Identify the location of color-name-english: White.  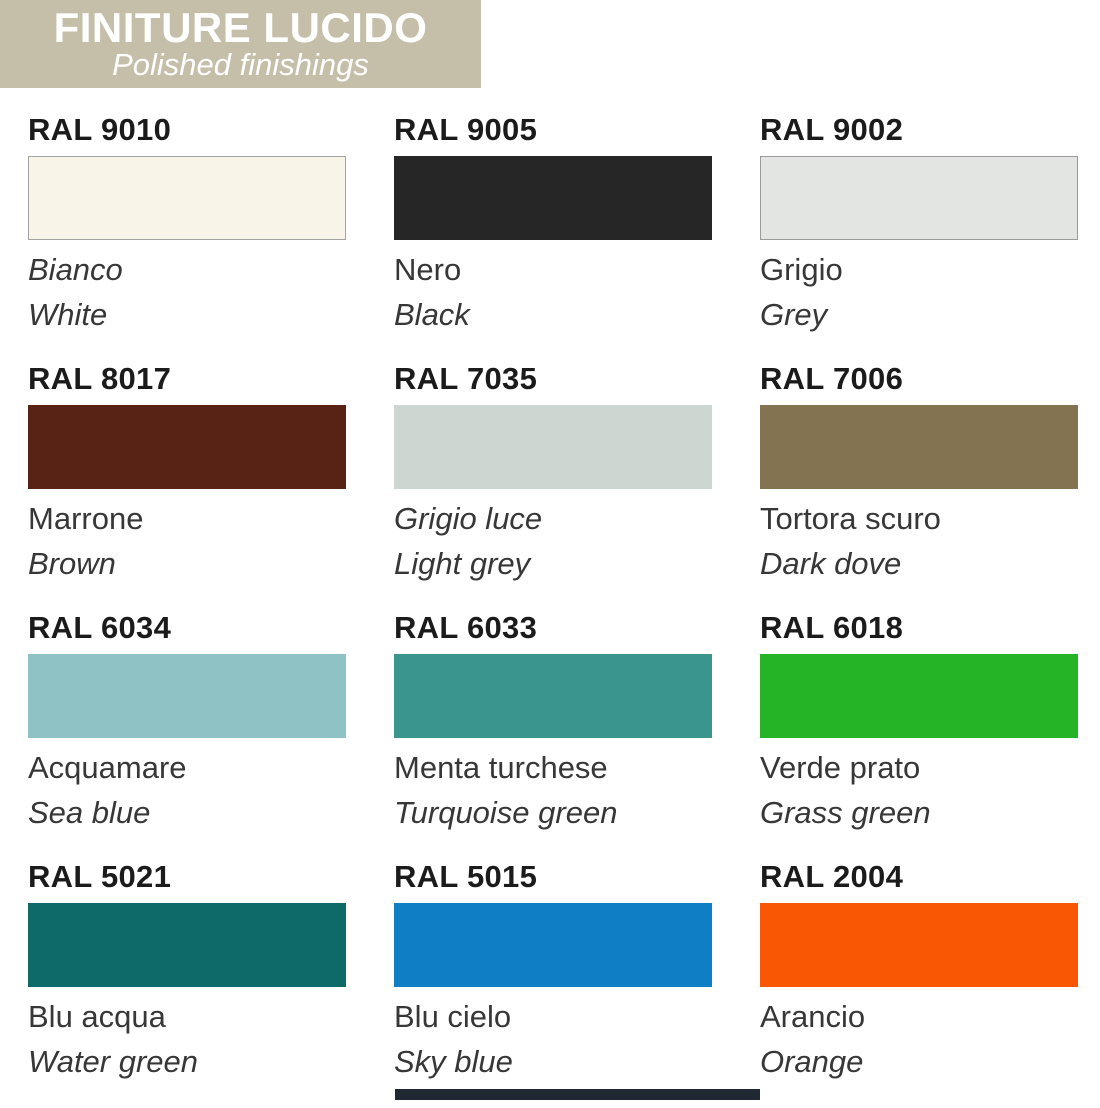
(68, 314).